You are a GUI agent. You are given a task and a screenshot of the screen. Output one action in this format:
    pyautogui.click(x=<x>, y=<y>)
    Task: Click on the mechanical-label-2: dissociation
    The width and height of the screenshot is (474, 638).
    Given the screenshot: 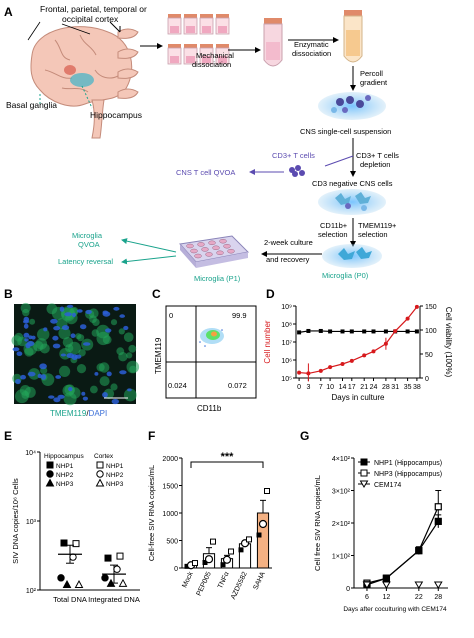 What is the action you would take?
    pyautogui.click(x=211, y=64)
    